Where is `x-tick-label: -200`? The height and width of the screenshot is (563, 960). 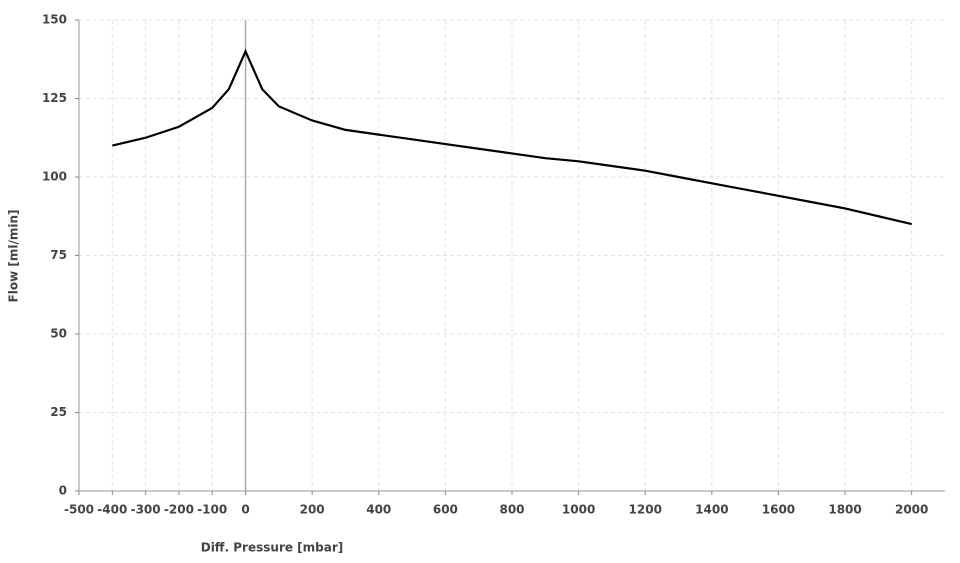 x-tick-label: -200 is located at coordinates (179, 510).